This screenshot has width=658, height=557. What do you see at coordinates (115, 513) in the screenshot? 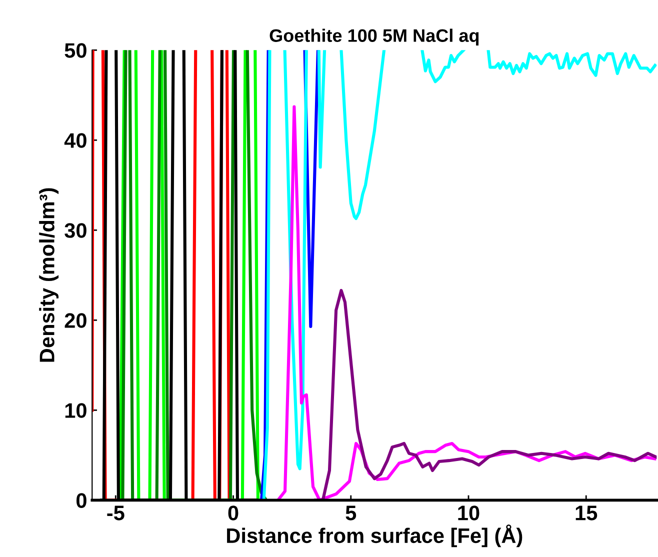
I see `x-tick-label: -5` at bounding box center [115, 513].